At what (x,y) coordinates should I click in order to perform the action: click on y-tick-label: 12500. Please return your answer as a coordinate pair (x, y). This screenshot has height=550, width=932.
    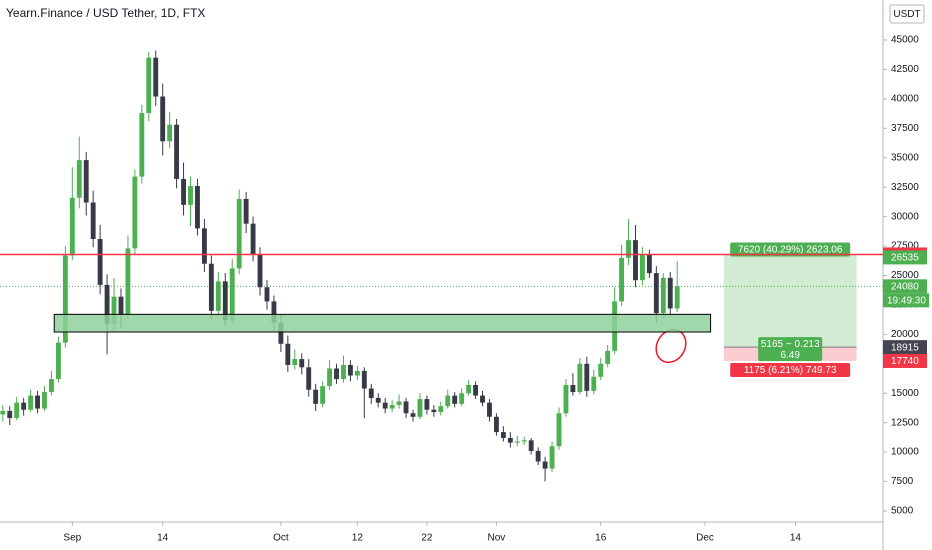
    Looking at the image, I should click on (905, 422).